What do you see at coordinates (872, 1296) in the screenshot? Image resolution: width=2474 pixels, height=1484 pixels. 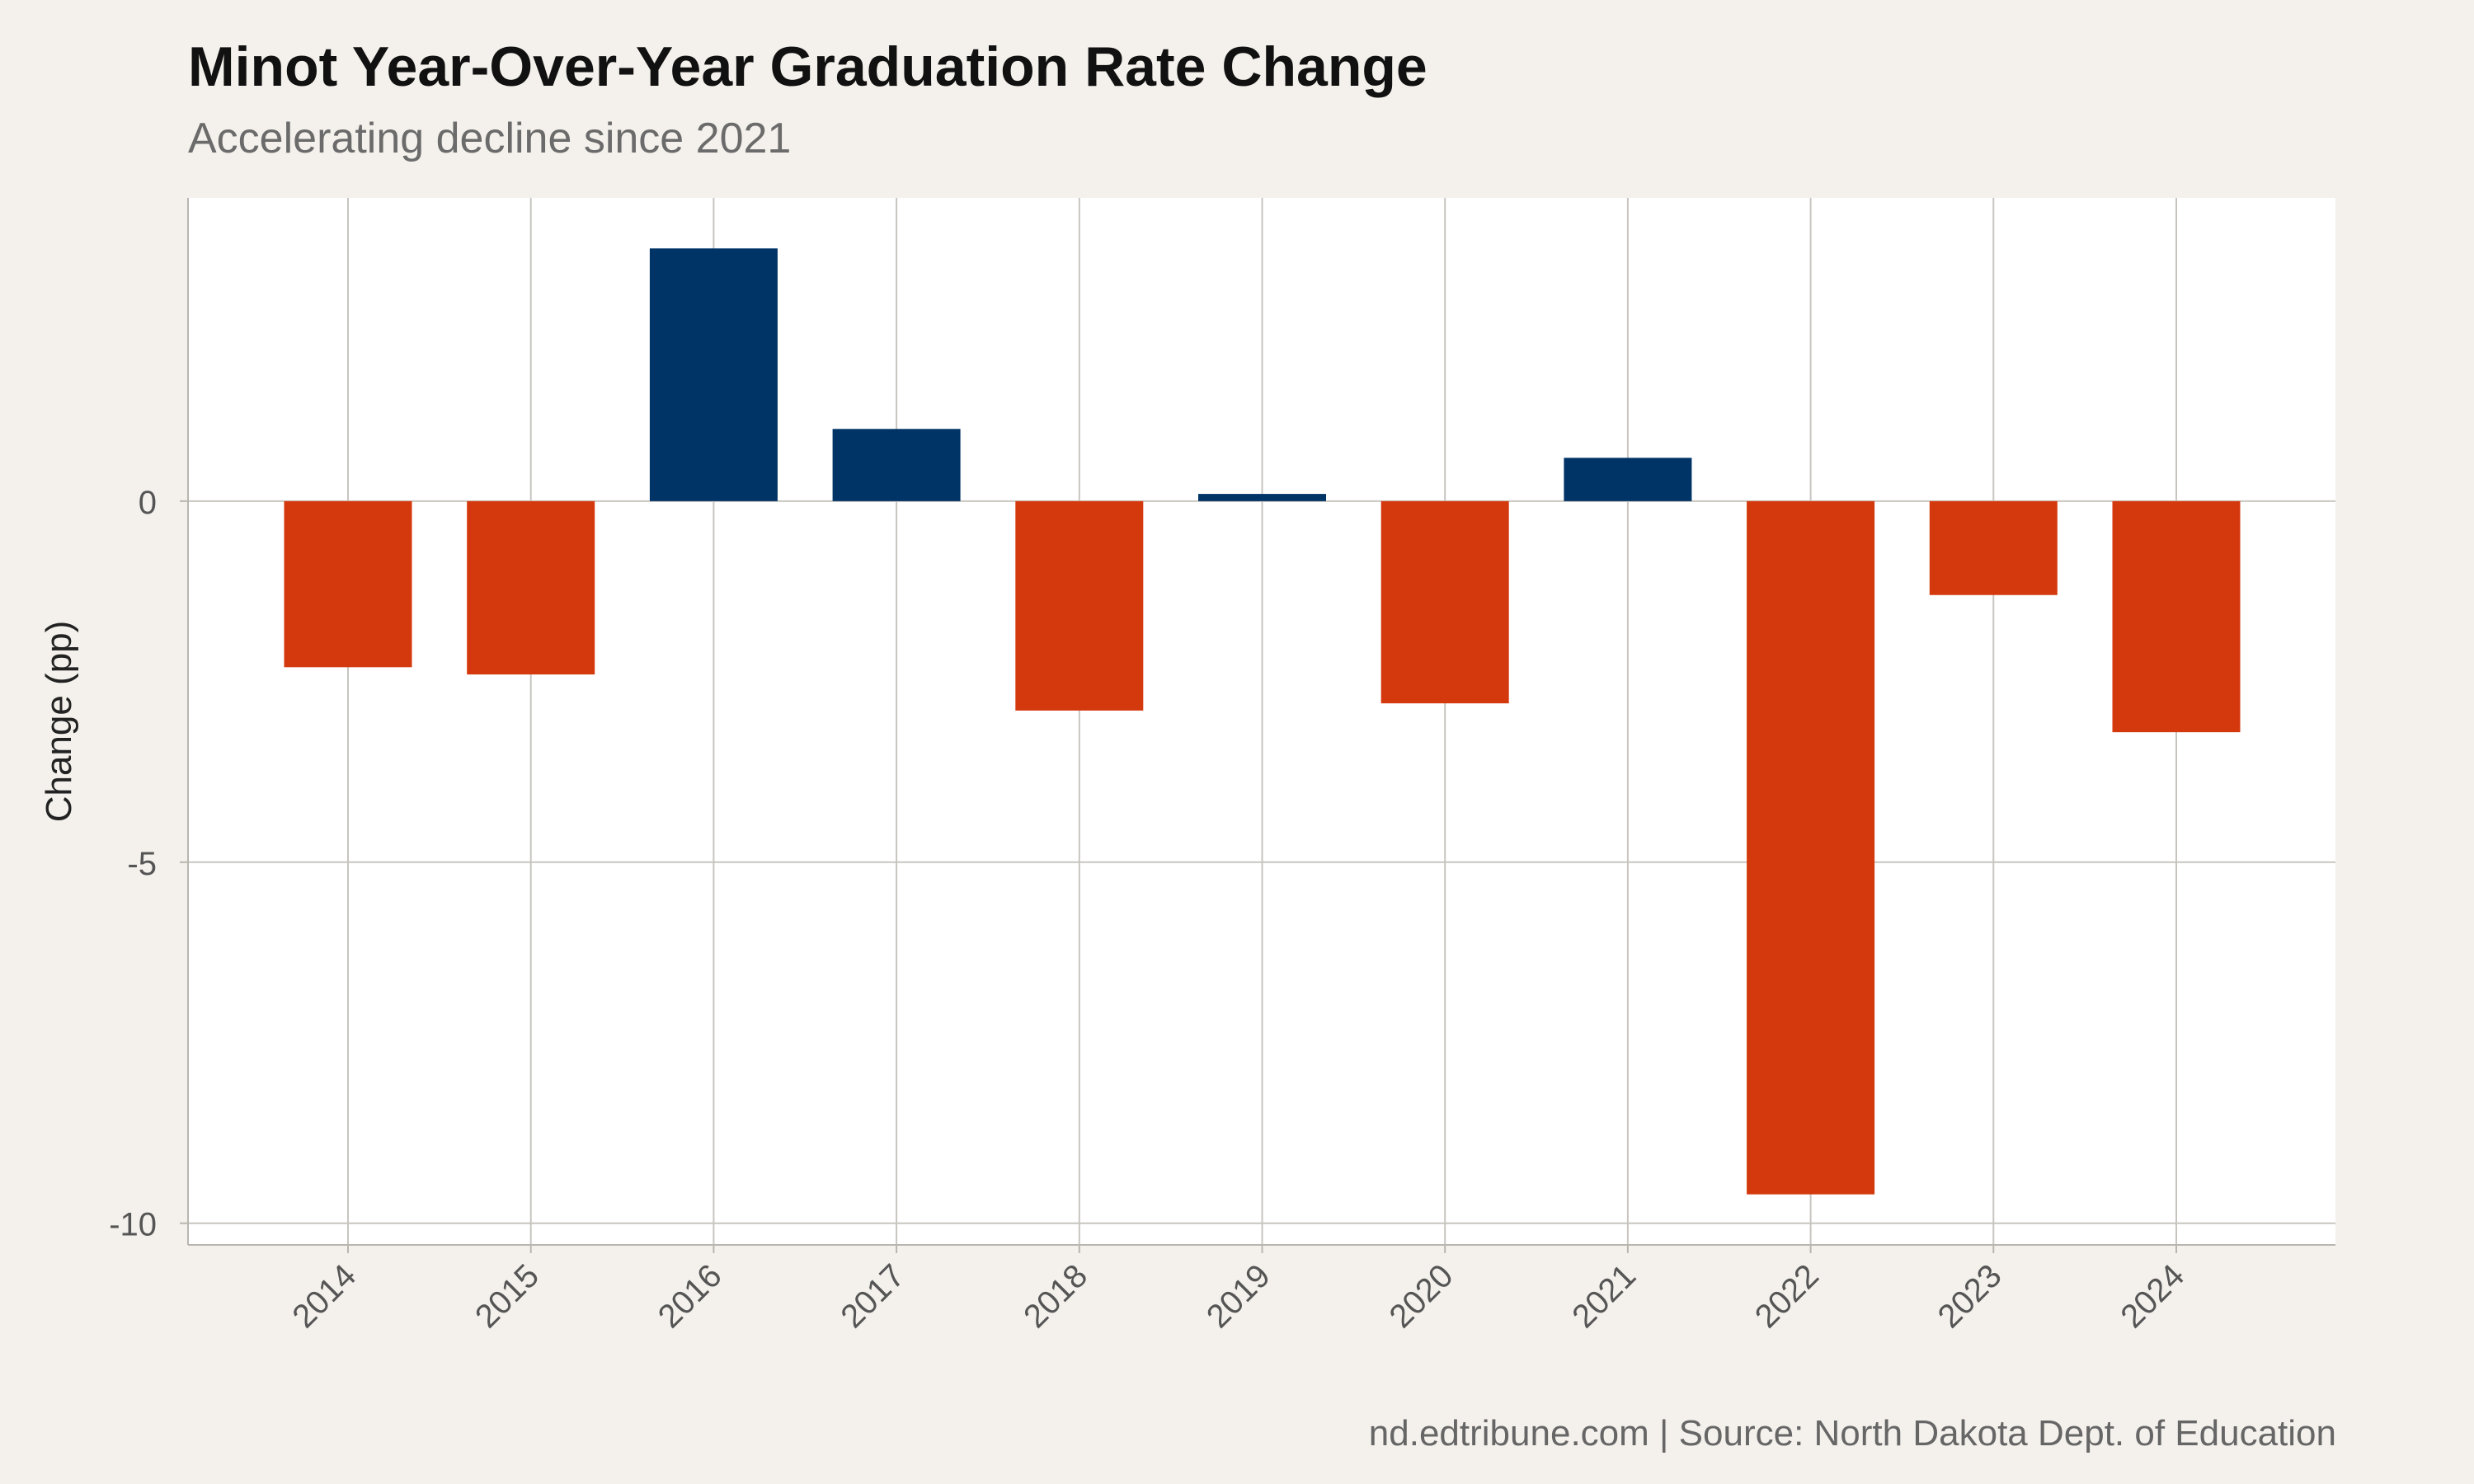 I see `x-tick-label: 2017` at bounding box center [872, 1296].